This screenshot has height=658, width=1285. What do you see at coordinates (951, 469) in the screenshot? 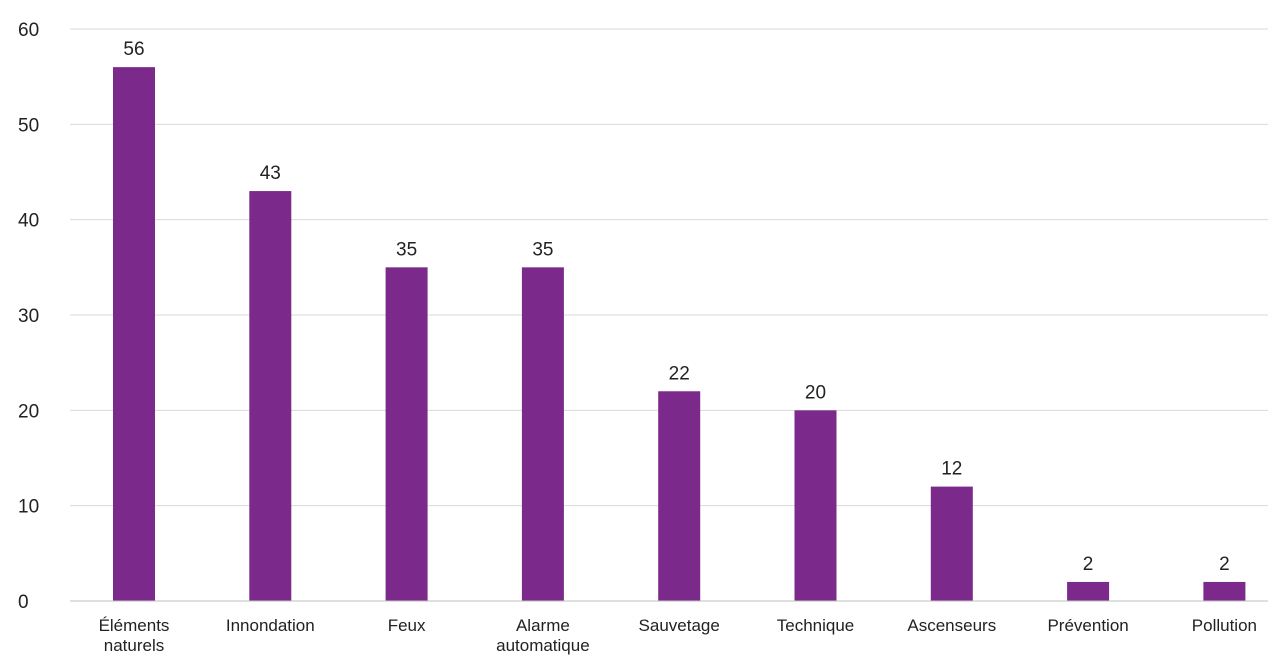
I see `bar-value-label: 12` at bounding box center [951, 469].